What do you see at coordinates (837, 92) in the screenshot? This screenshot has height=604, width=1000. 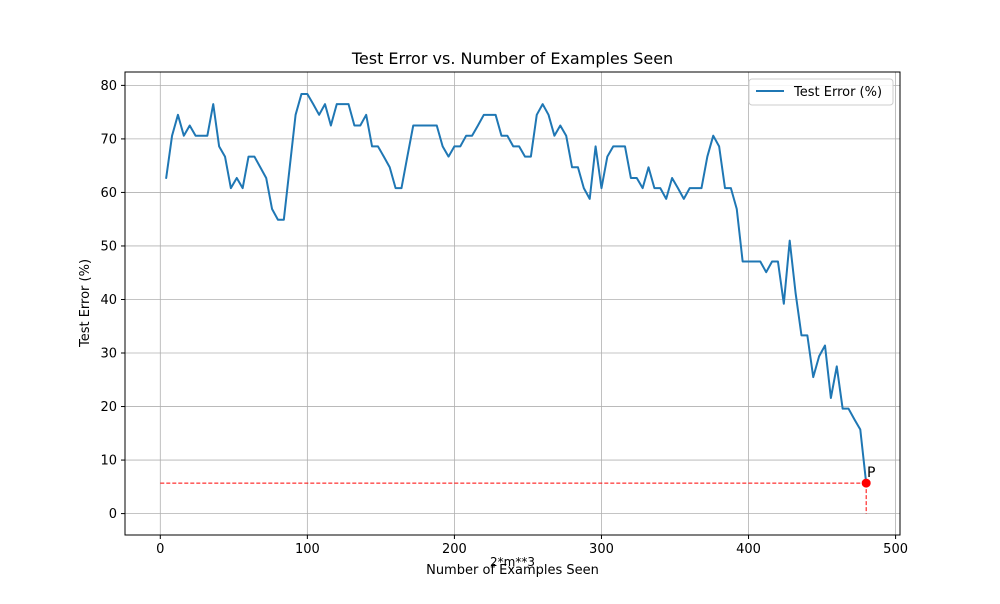 I see `legend-entry-test-error: Test Error (%)` at bounding box center [837, 92].